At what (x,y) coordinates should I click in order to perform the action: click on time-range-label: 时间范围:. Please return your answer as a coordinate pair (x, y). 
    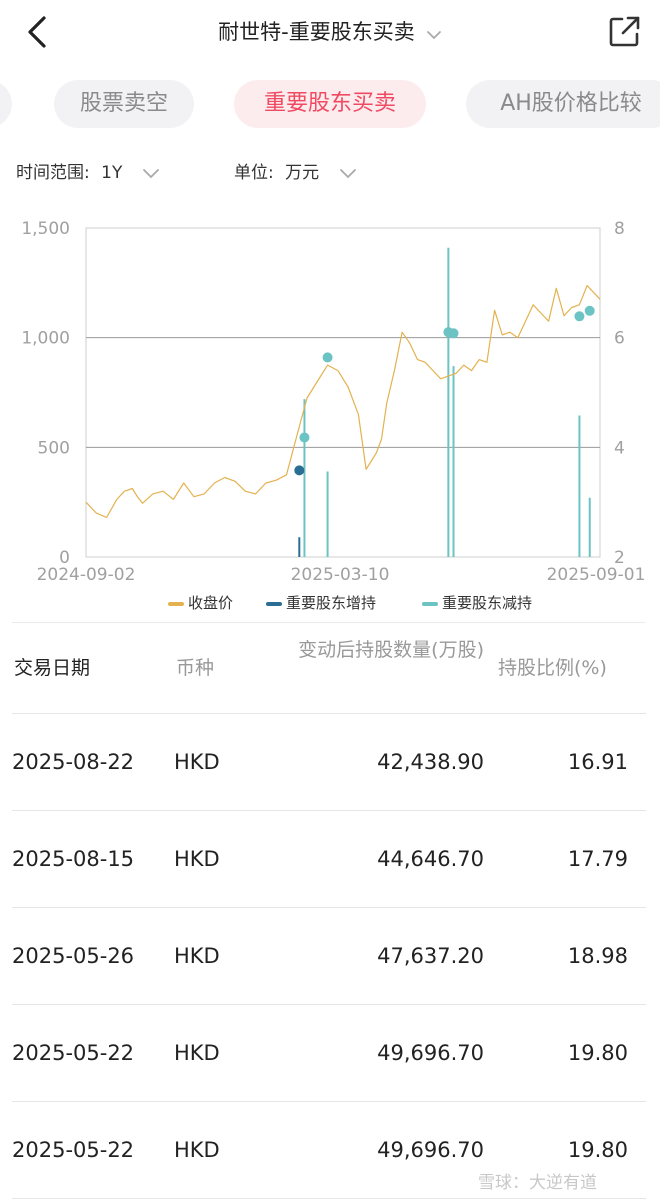
    Looking at the image, I should click on (53, 173).